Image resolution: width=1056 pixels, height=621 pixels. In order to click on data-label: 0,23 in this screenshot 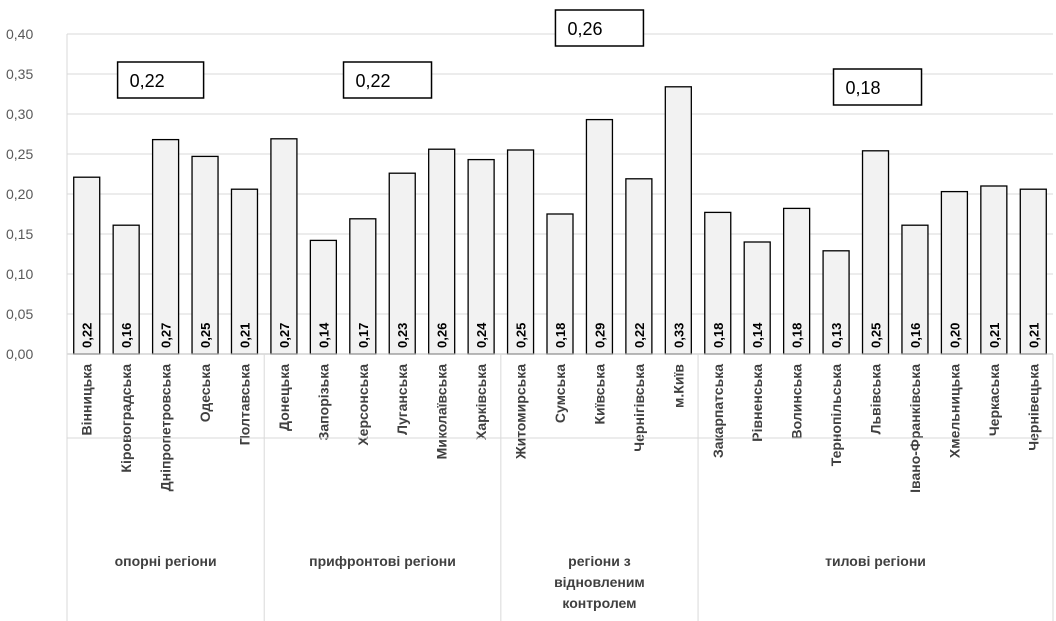, I will do `click(402, 335)`.